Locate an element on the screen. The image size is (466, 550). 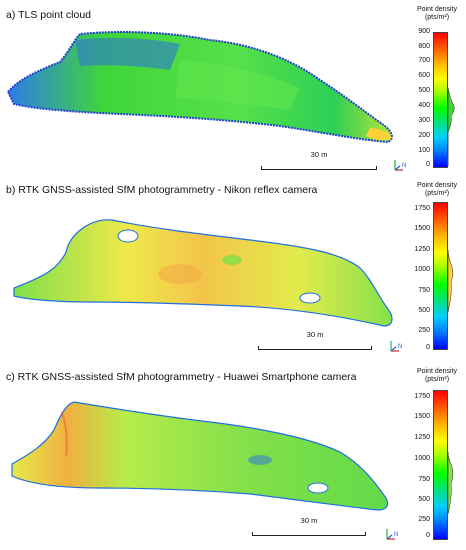
cb-tick: 700 is located at coordinates (424, 60).